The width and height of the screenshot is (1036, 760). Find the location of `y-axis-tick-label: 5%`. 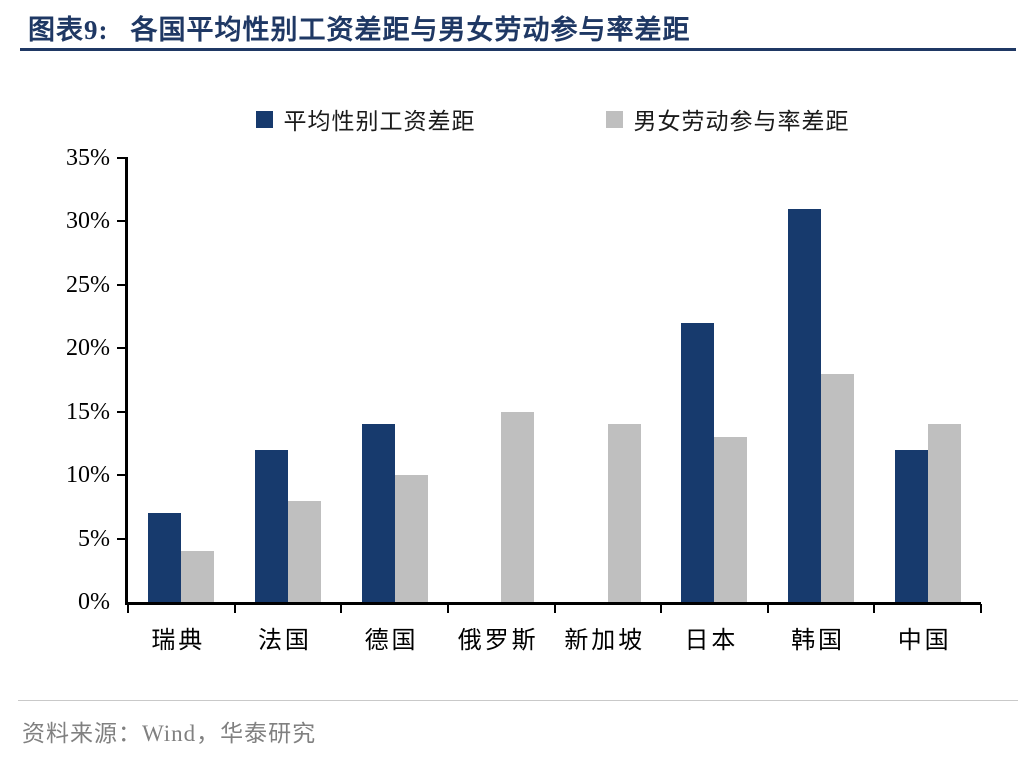

y-axis-tick-label: 5% is located at coordinates (94, 538).